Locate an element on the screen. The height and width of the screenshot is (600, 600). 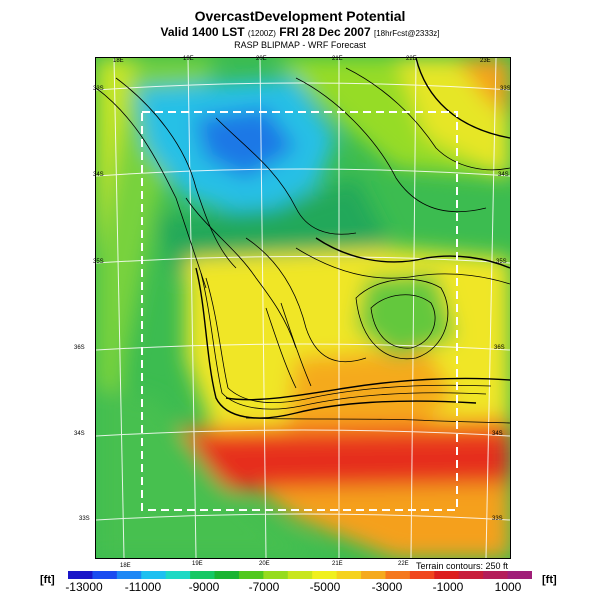
tick-left-1: 33S is located at coordinates (98, 89).